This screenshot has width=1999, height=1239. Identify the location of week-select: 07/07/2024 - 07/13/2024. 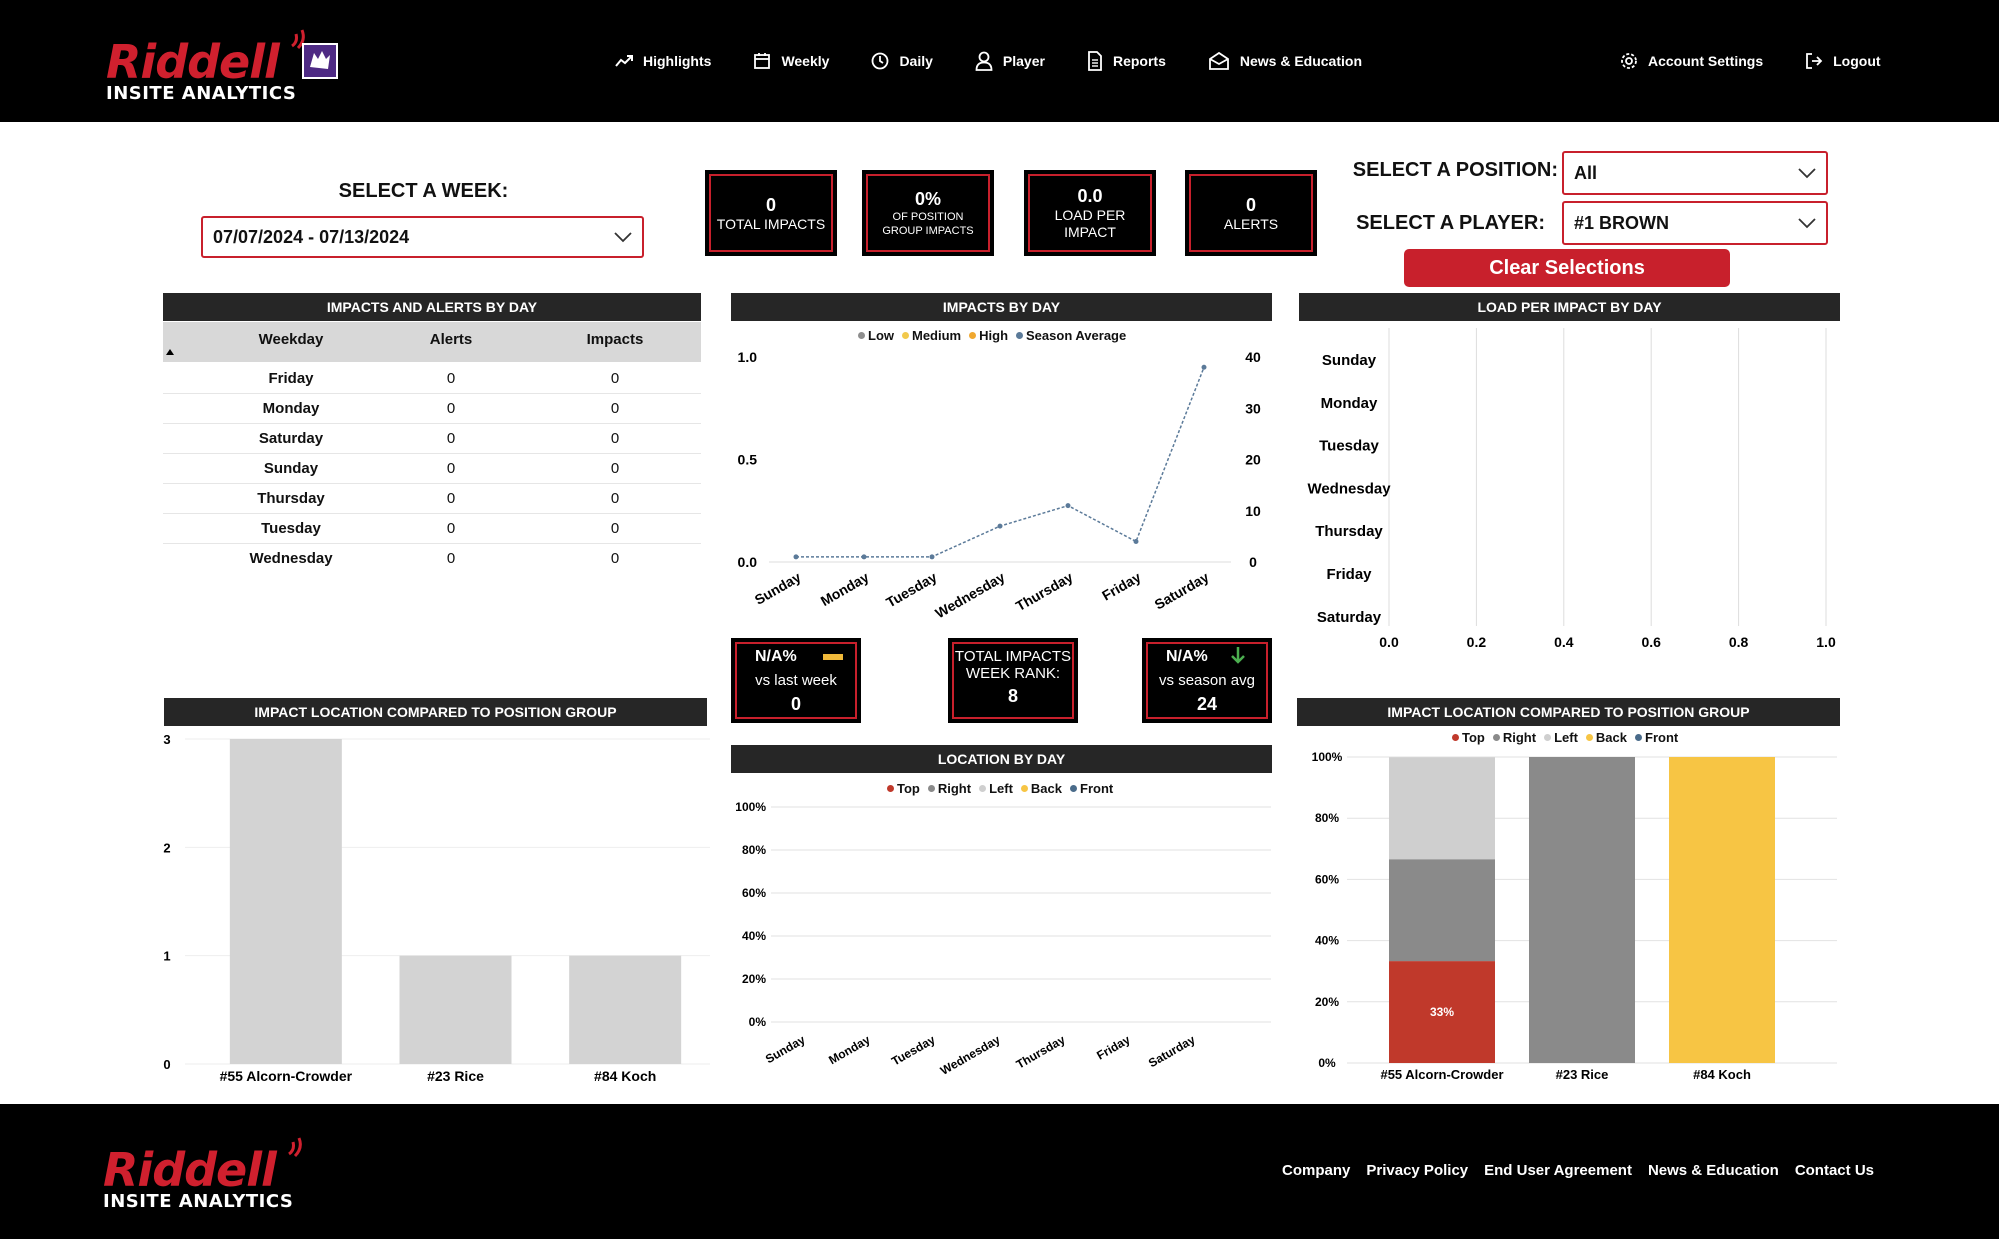
(422, 237).